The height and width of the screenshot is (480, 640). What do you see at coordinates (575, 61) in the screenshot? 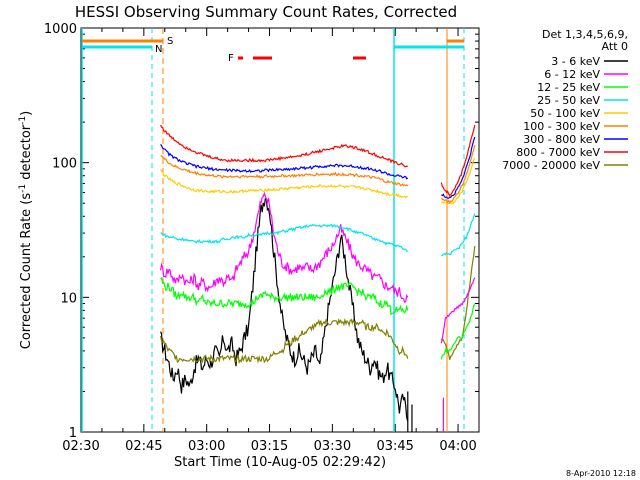
I see `legend-label: 3 - 6 keV` at bounding box center [575, 61].